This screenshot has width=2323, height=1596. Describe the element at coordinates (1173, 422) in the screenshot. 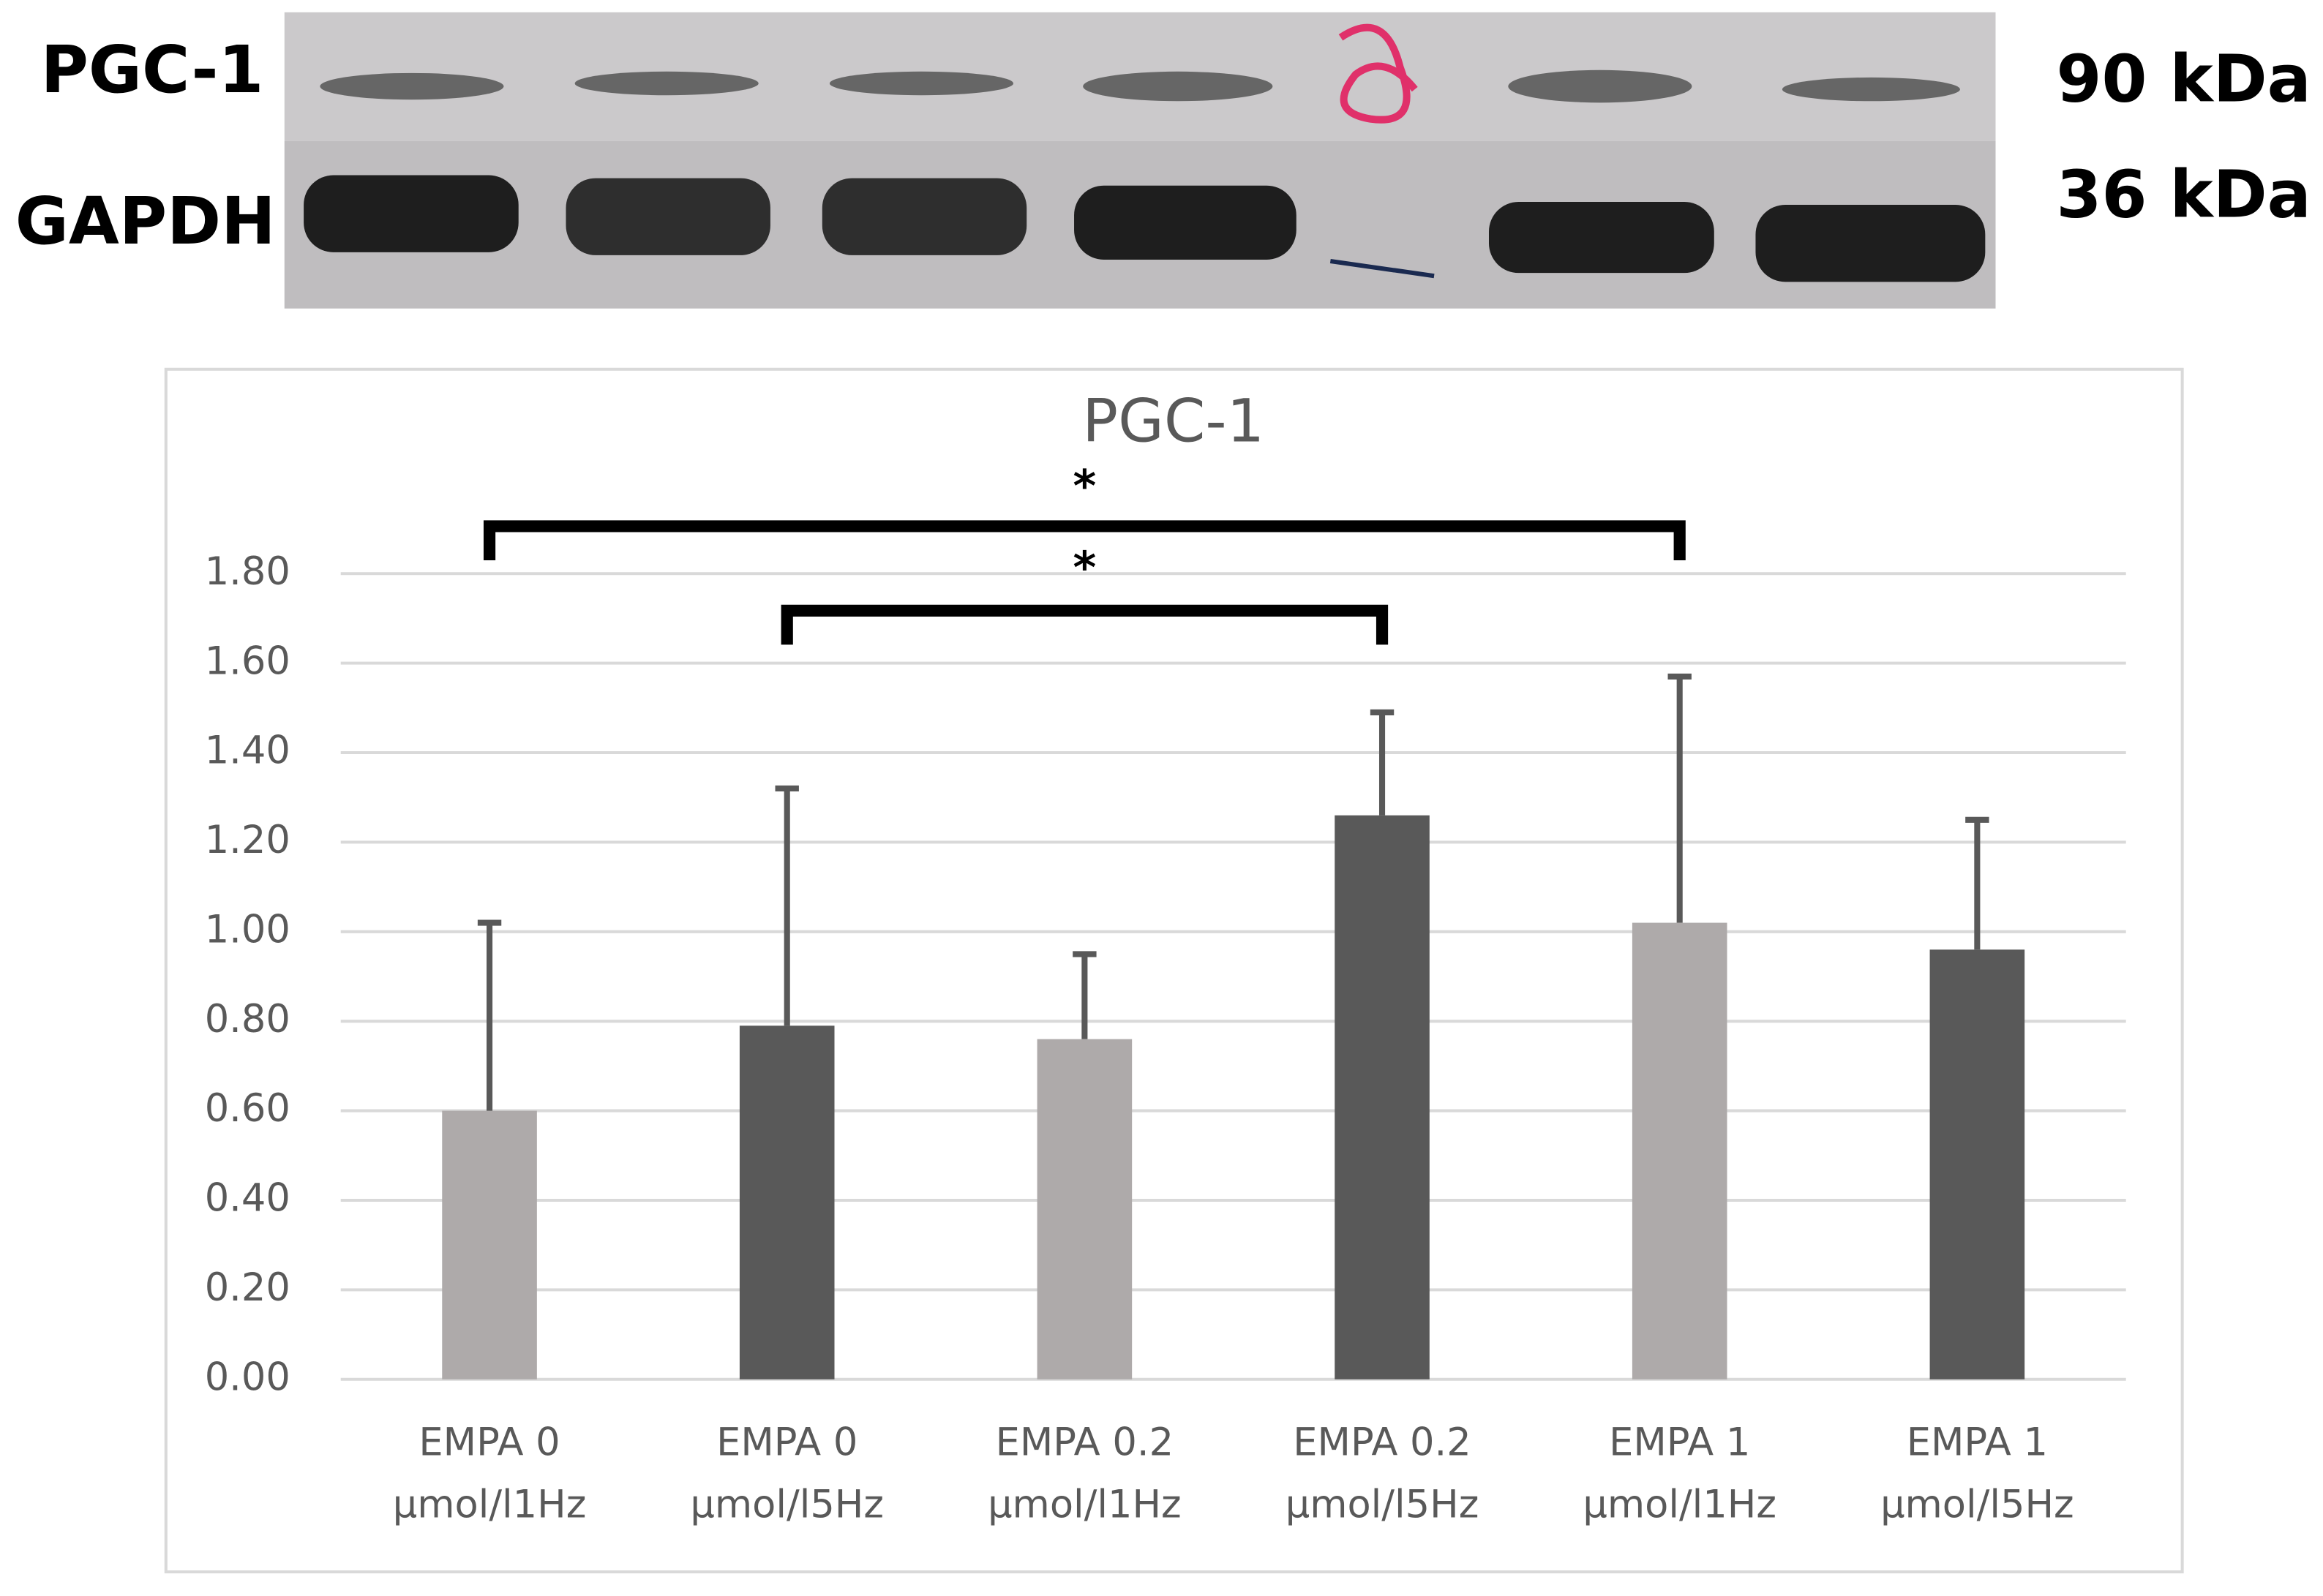

I see `chart-title: PGC-1` at that location.